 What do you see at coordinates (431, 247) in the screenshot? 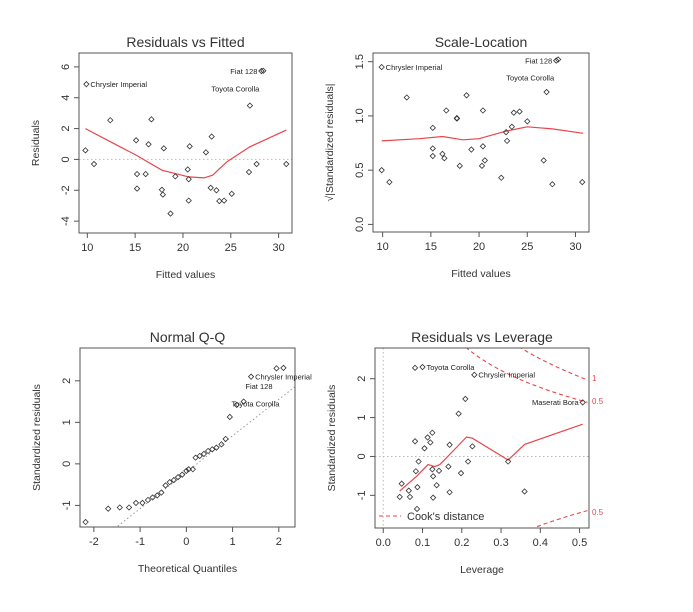
I see `x-tick-label: 15` at bounding box center [431, 247].